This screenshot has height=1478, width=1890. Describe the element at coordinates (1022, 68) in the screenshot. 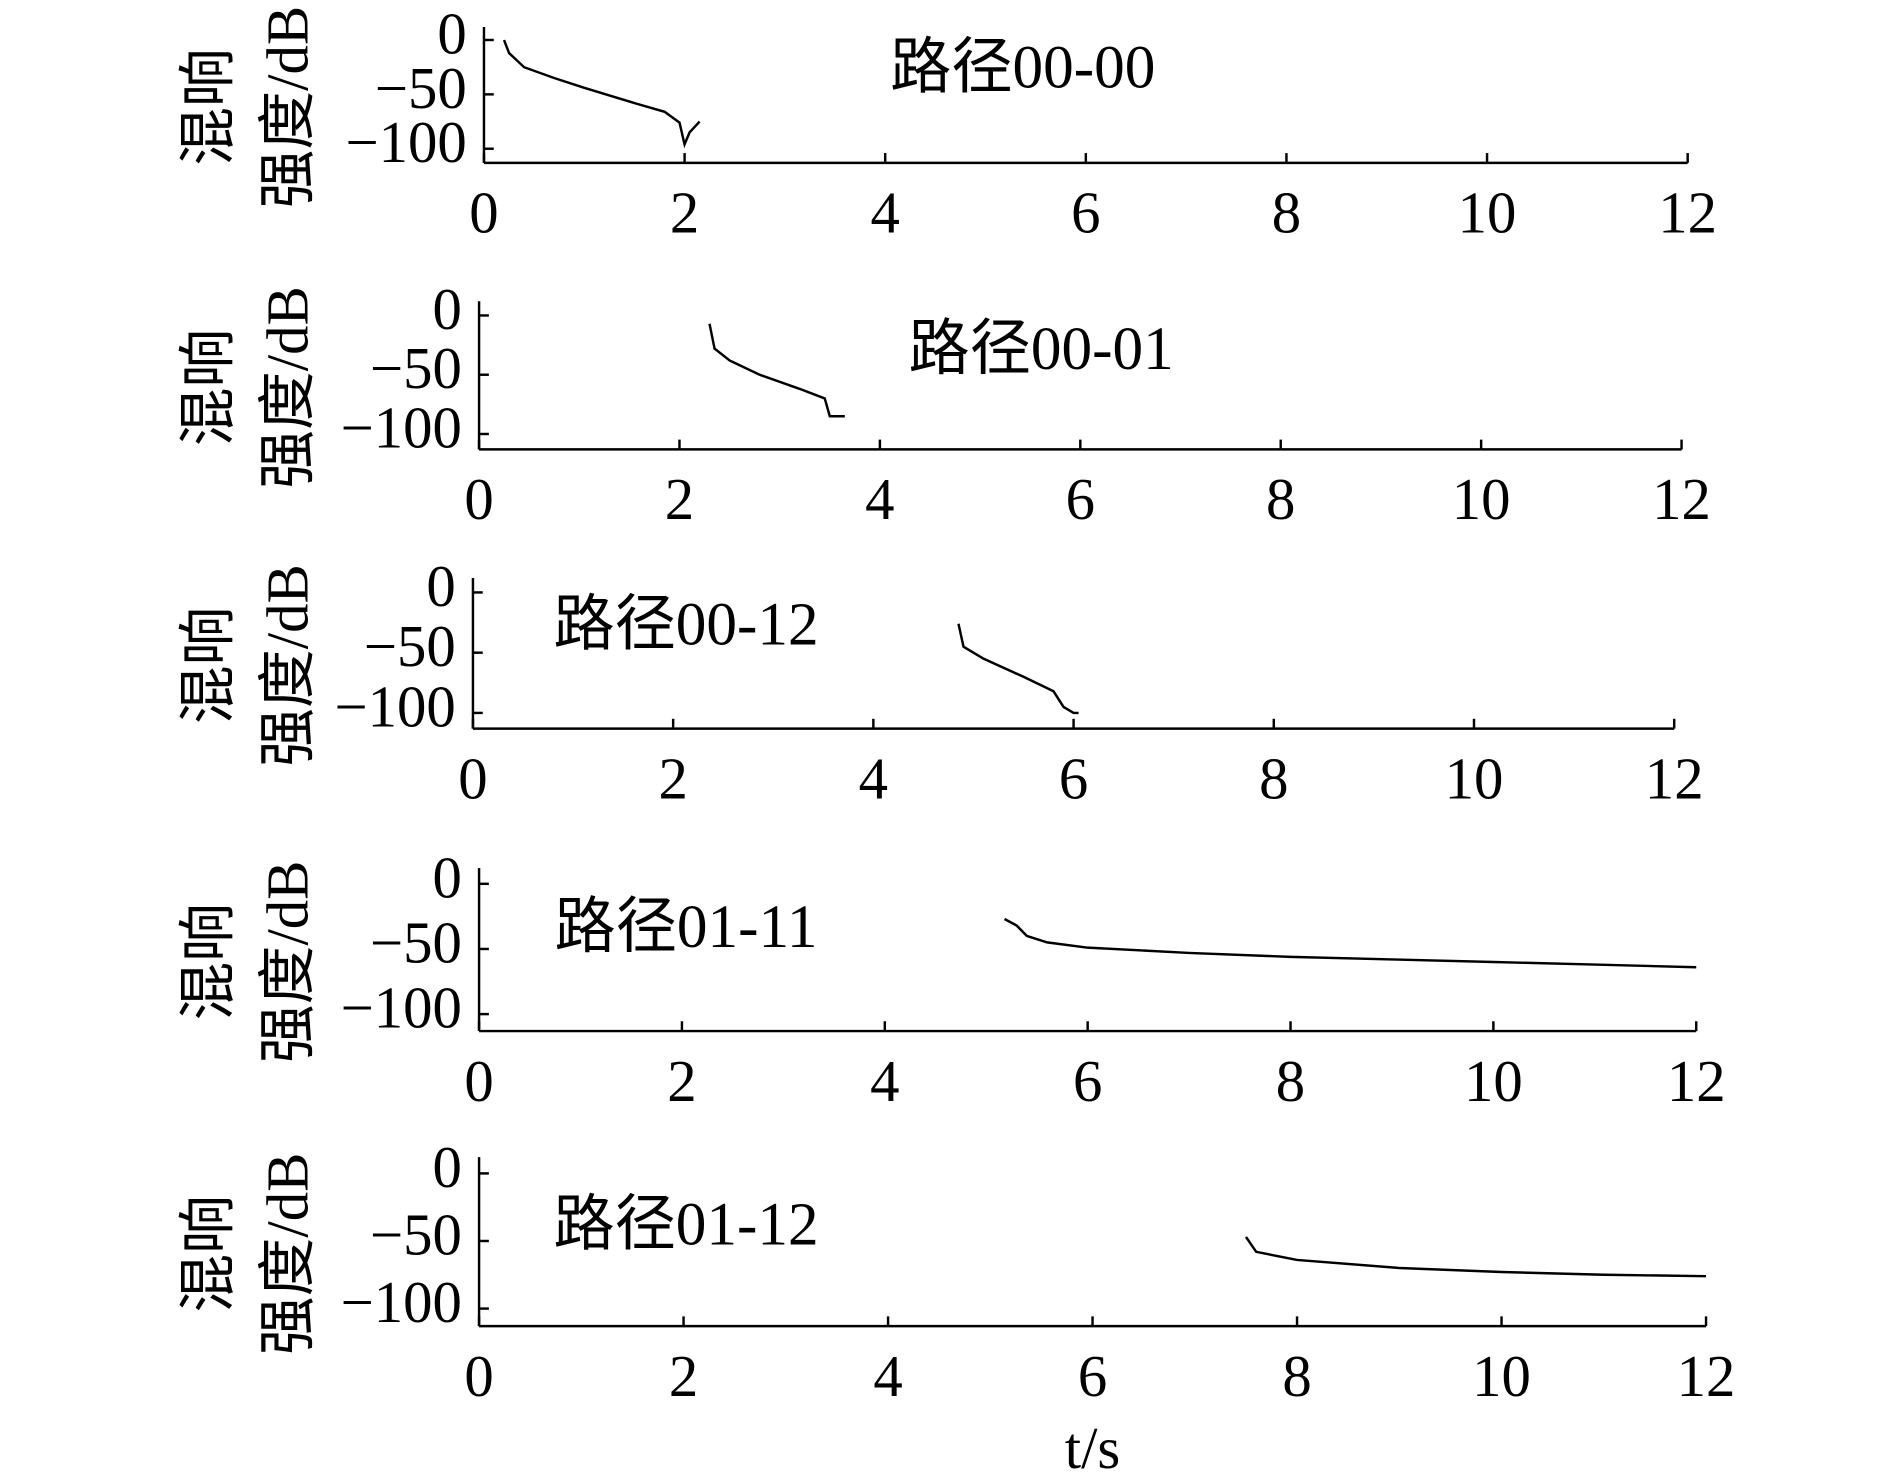

I see `annotation: 路径00-00` at that location.